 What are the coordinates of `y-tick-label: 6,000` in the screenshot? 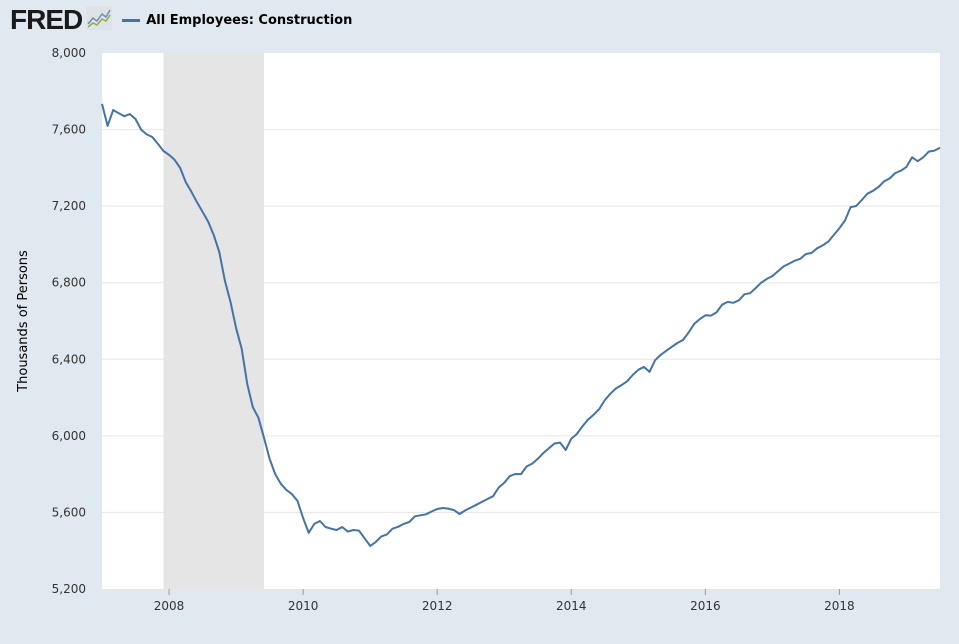 It's located at (69, 436).